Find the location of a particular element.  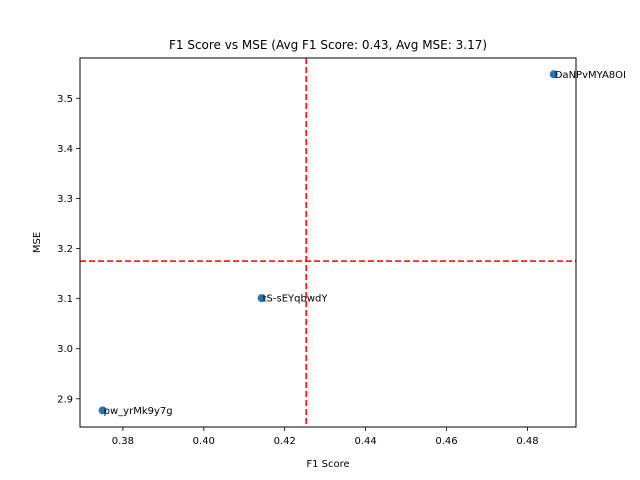

y-tick-label: 3.2 is located at coordinates (65, 249).